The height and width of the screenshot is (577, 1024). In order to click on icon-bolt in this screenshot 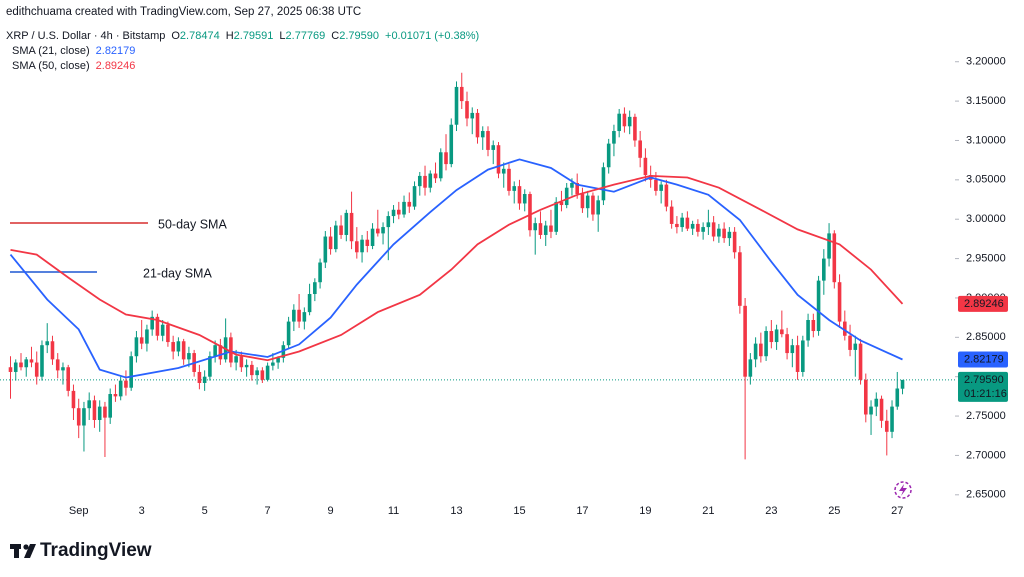, I will do `click(903, 490)`.